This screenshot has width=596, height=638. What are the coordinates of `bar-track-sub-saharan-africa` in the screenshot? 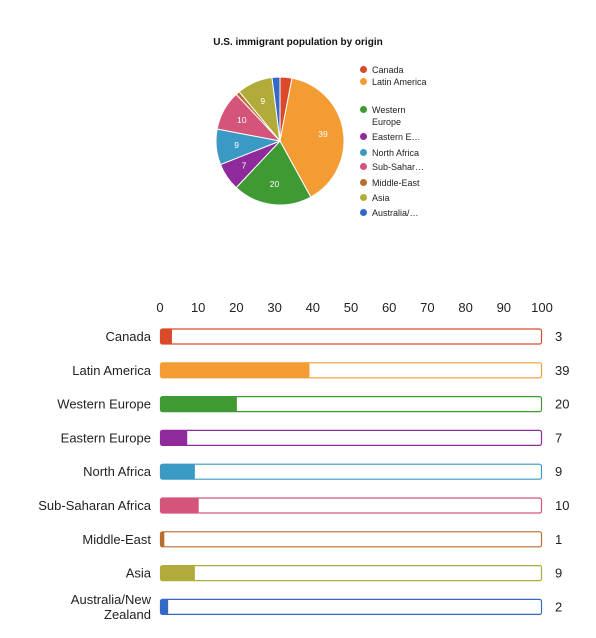 It's located at (351, 505).